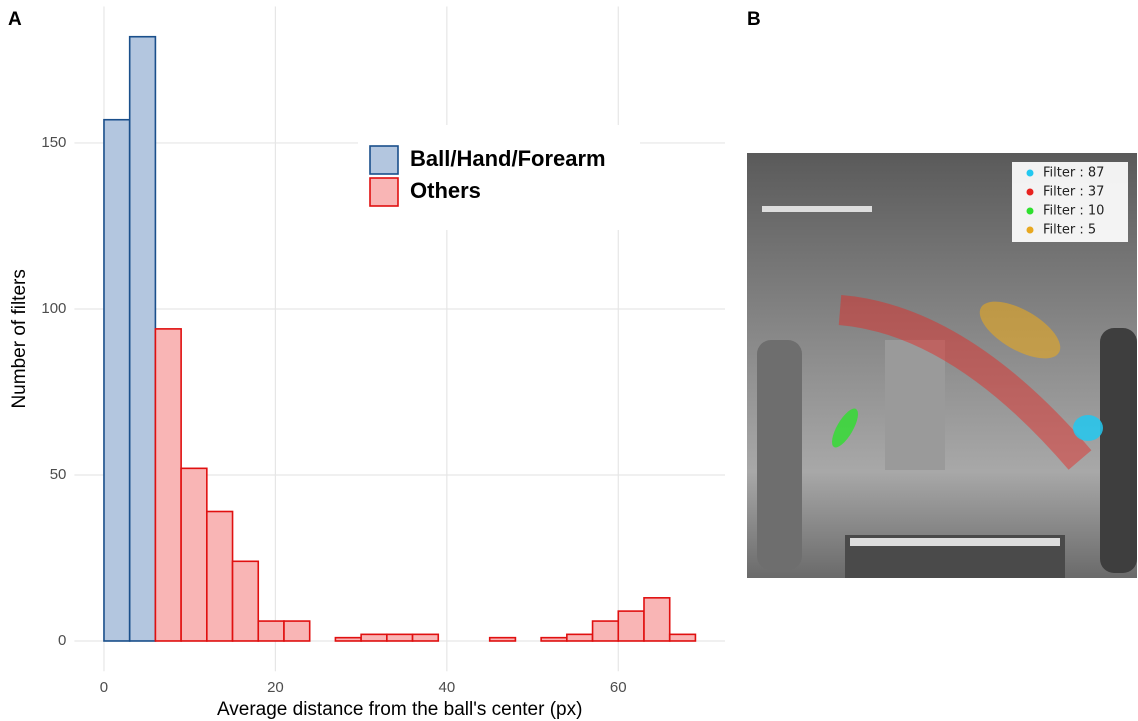  What do you see at coordinates (754, 19) in the screenshot?
I see `panel-label: B` at bounding box center [754, 19].